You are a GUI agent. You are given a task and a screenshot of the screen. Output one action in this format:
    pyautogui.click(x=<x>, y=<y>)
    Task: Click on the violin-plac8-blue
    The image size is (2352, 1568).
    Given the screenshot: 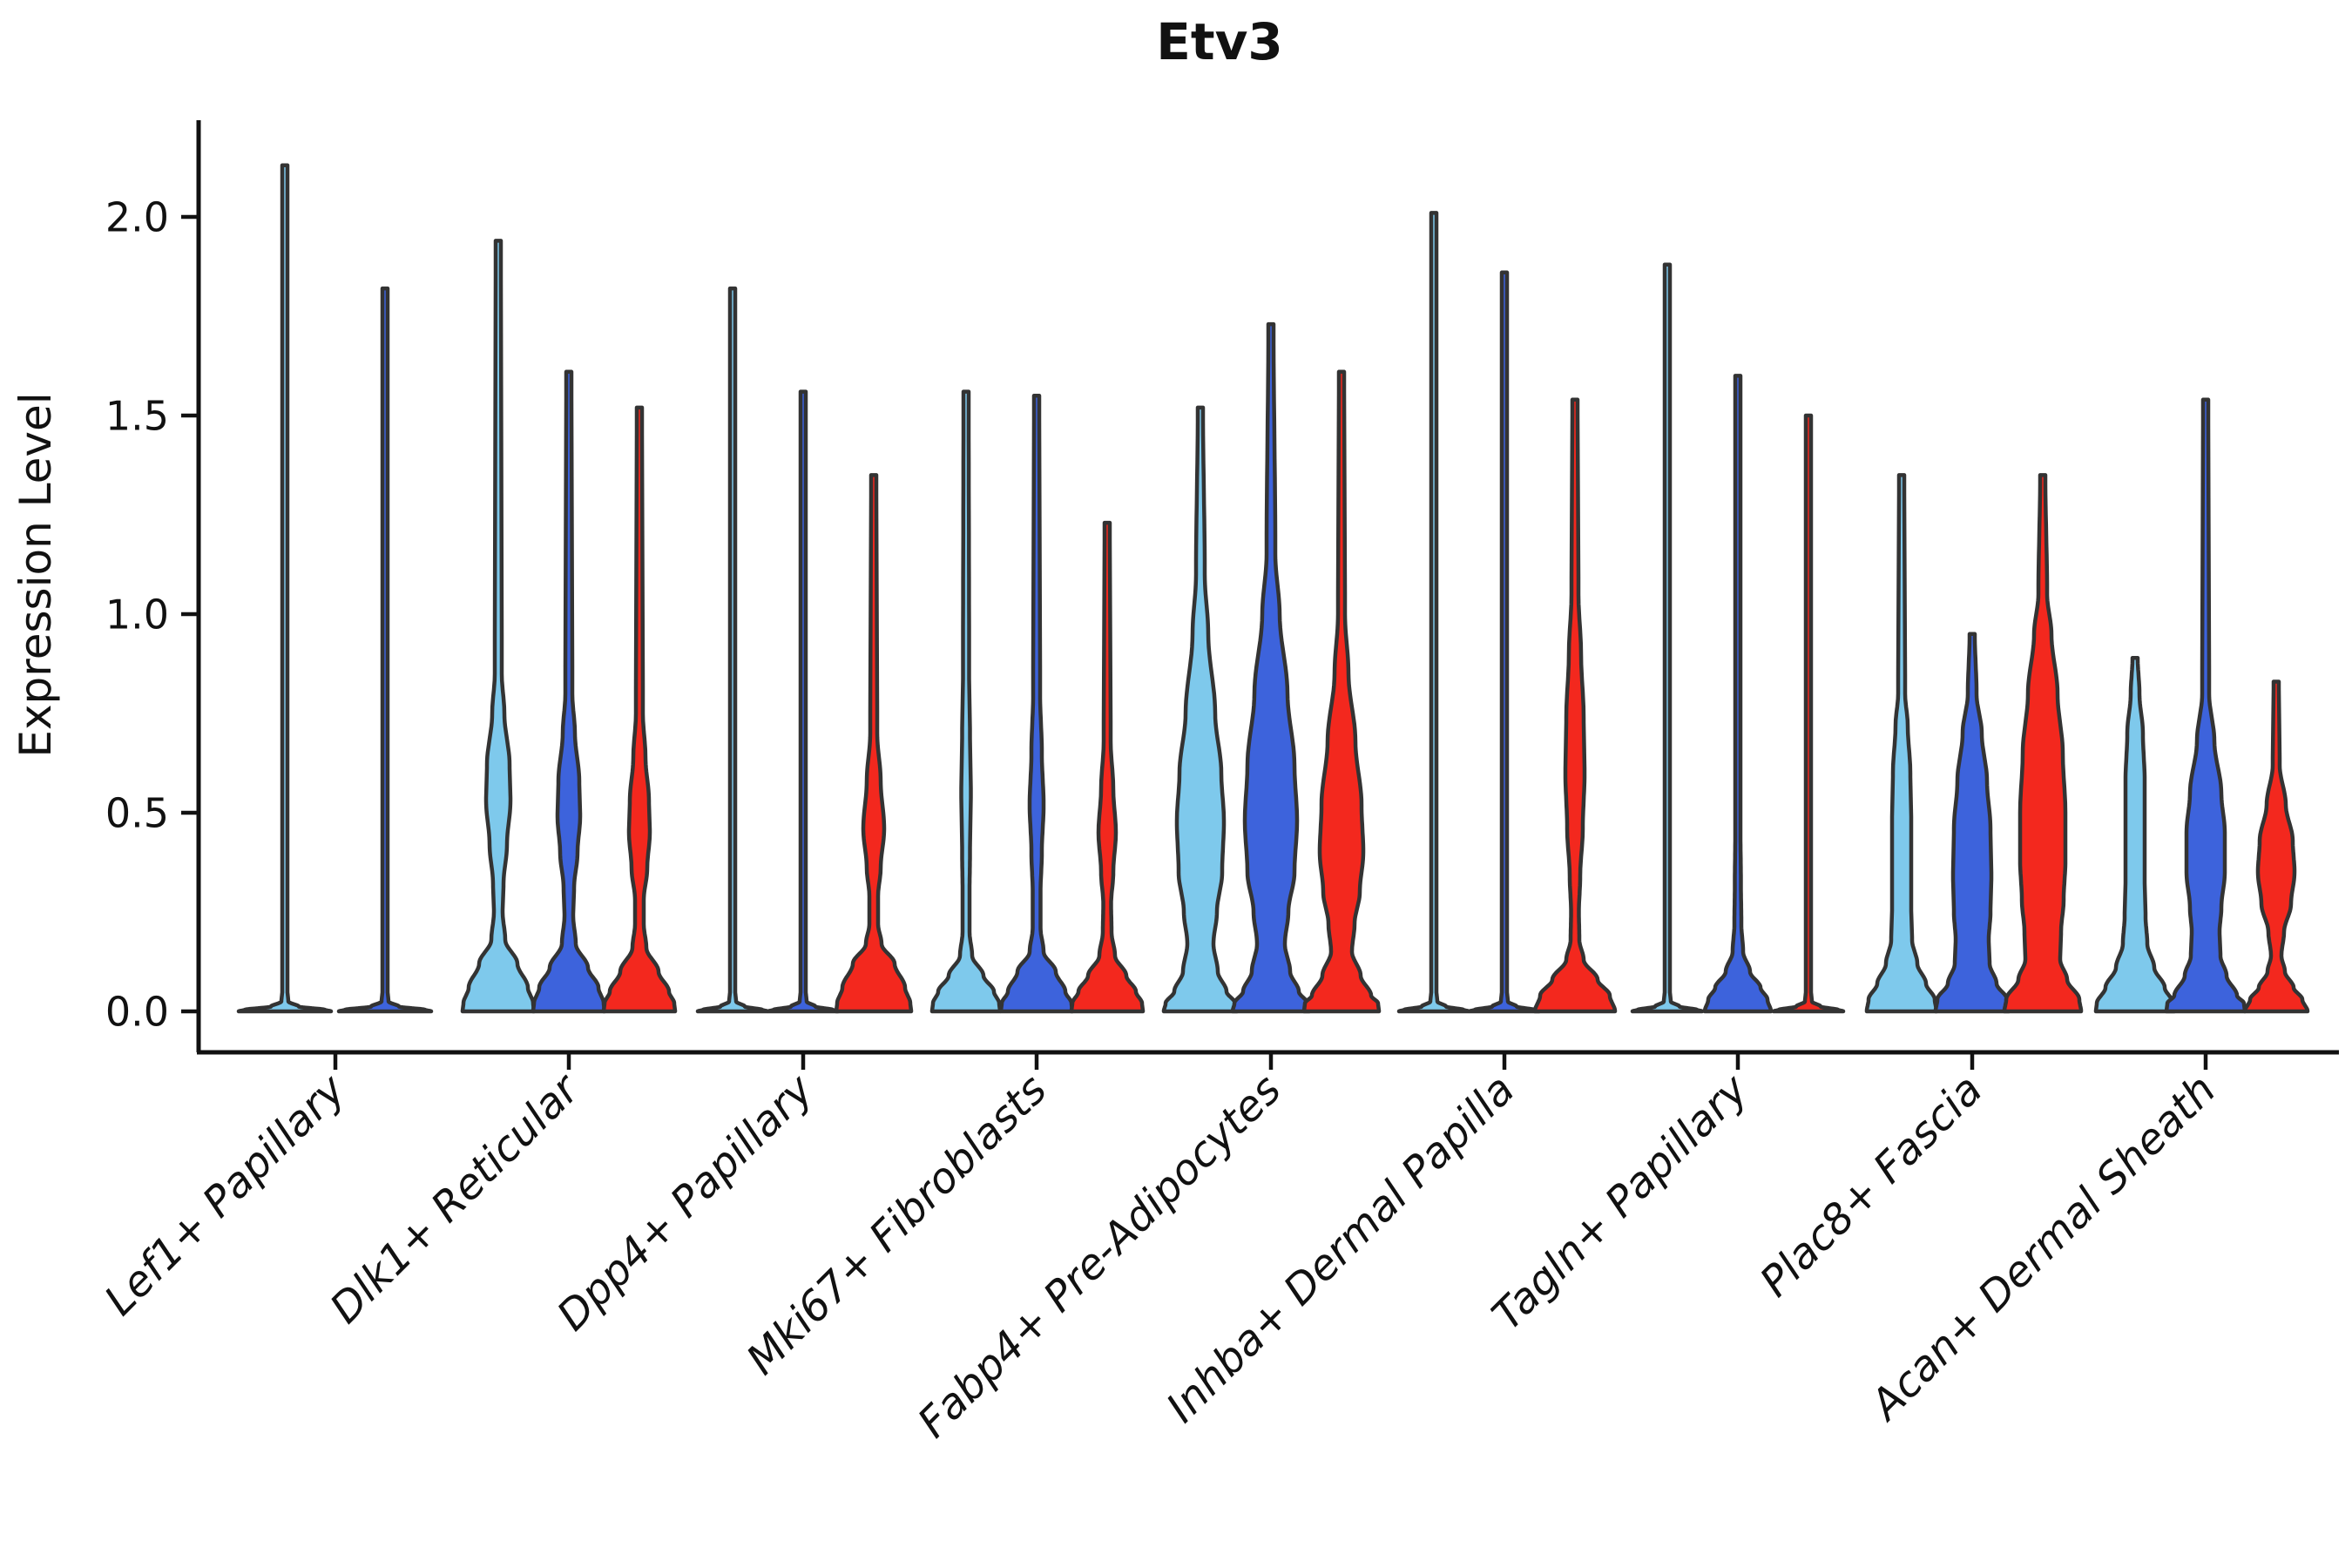 What is the action you would take?
    pyautogui.click(x=1972, y=823)
    